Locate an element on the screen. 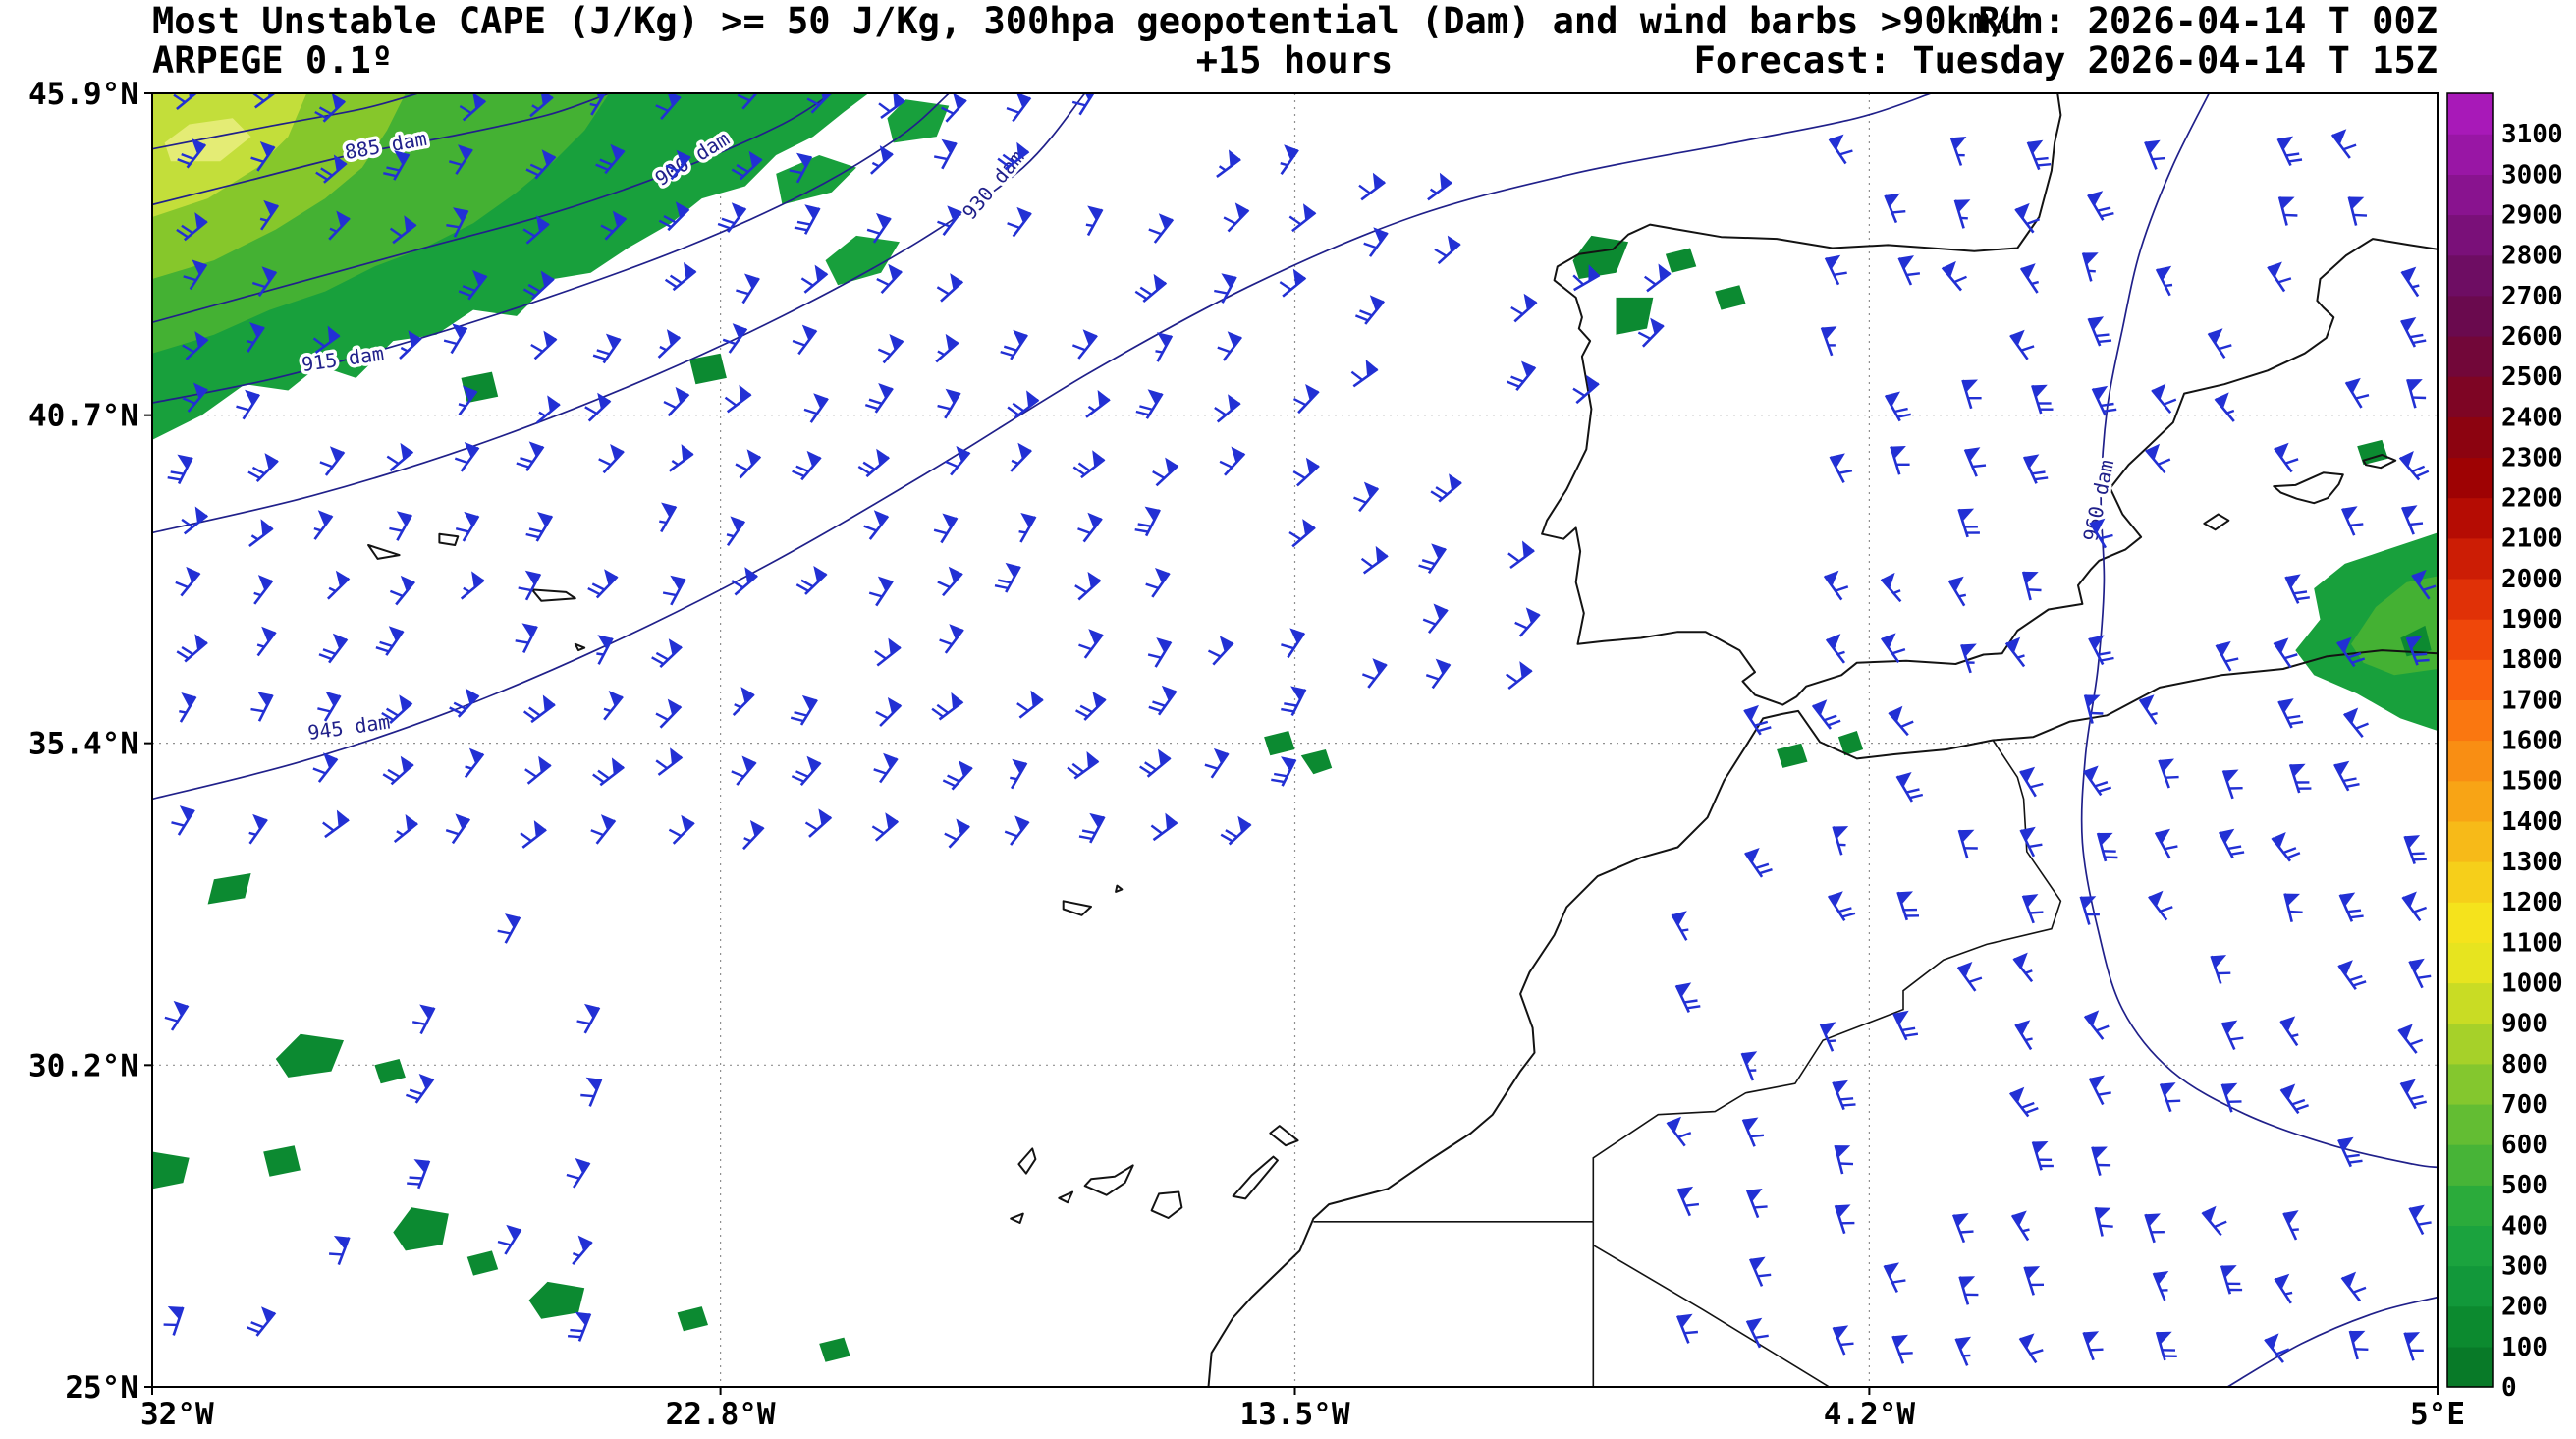 The height and width of the screenshot is (1439, 2576). model-name: ARPEGE 0.1º is located at coordinates (273, 61).